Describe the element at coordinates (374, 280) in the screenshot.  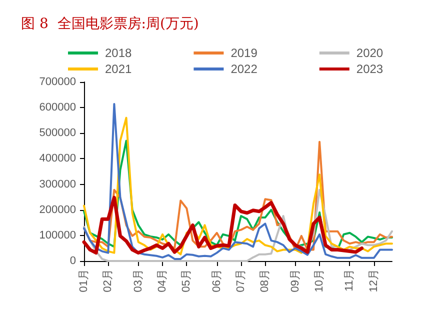
I see `x-tick-label: 12月` at that location.